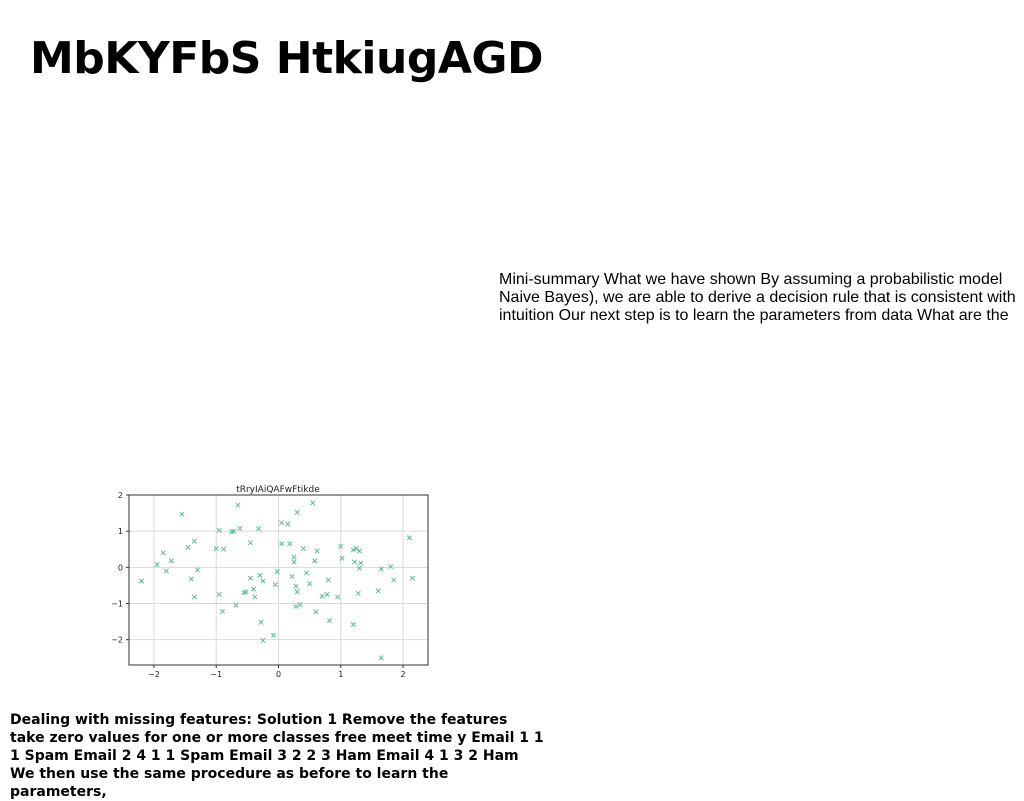 The height and width of the screenshot is (801, 1024). I want to click on y-tick-label: −2, so click(117, 640).